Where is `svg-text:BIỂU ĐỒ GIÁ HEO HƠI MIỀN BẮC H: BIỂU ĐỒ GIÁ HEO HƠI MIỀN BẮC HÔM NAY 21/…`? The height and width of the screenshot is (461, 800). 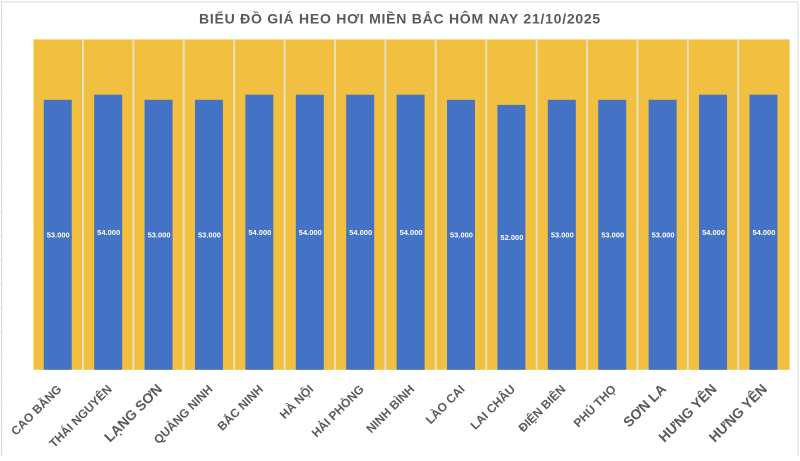 svg-text:BIỂU ĐỒ GIÁ HEO HƠI MIỀN BẮC H: BIỂU ĐỒ GIÁ HEO HƠI MIỀN BẮC HÔM NAY 21/… is located at coordinates (400, 17).